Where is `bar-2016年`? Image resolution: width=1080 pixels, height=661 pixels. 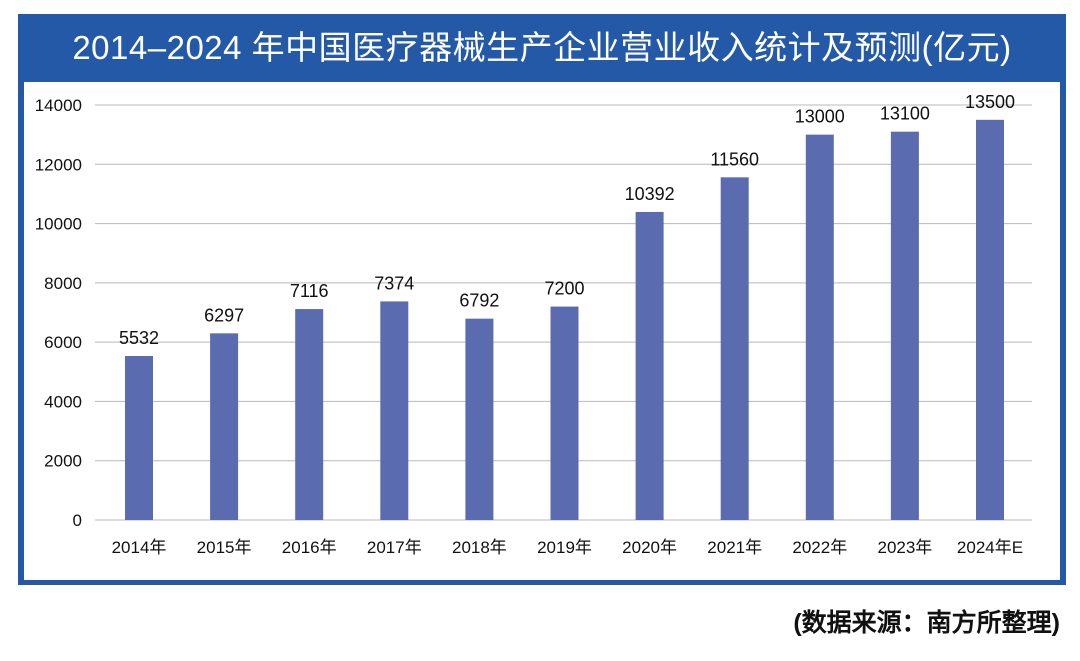 bar-2016年 is located at coordinates (309, 414).